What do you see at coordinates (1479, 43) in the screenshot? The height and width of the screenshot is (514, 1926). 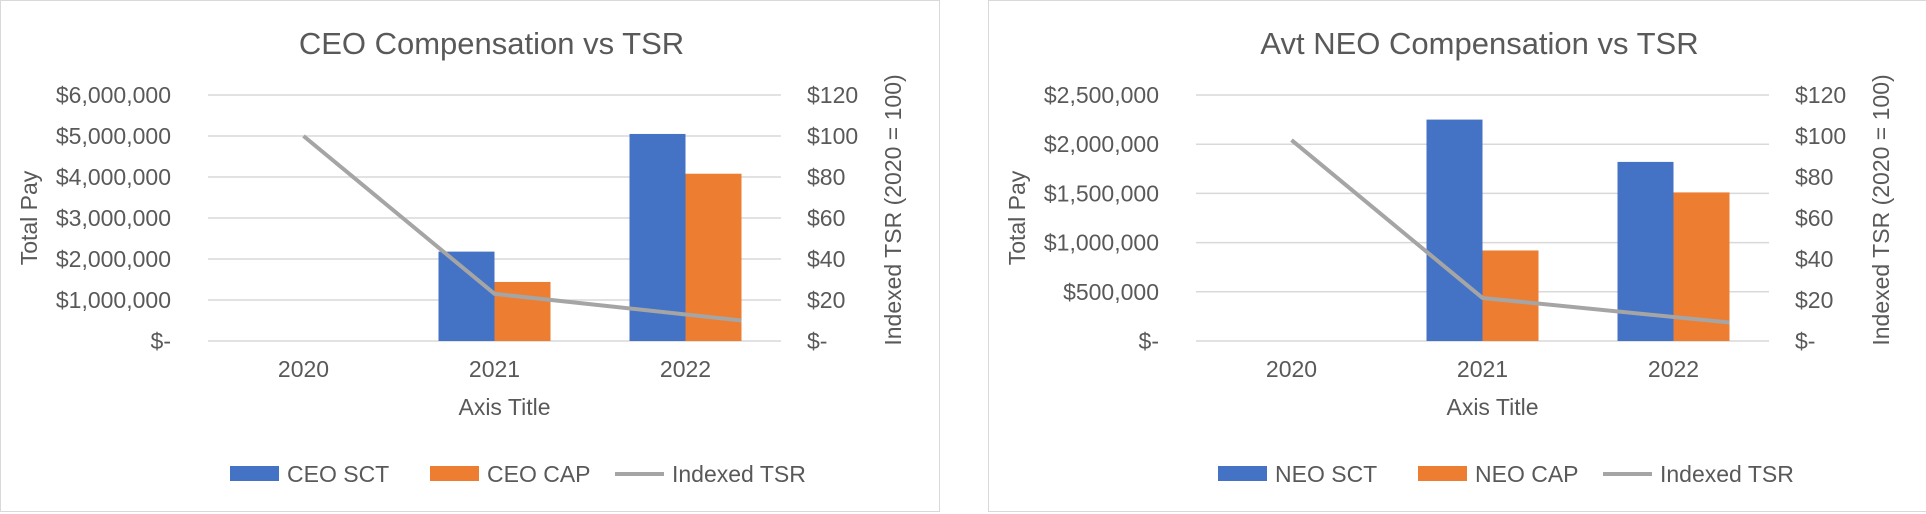 I see `chart-title: Avt NEO Compensation vs TSR` at bounding box center [1479, 43].